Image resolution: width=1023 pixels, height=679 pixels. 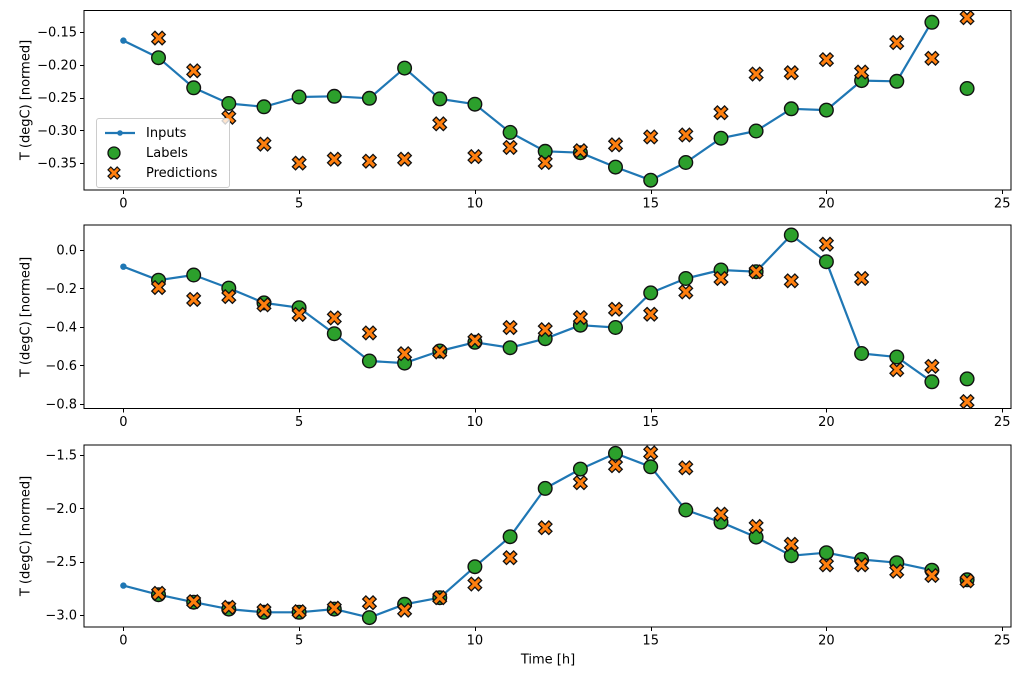 What do you see at coordinates (61, 404) in the screenshot?
I see `y-tick-label: −0.8` at bounding box center [61, 404].